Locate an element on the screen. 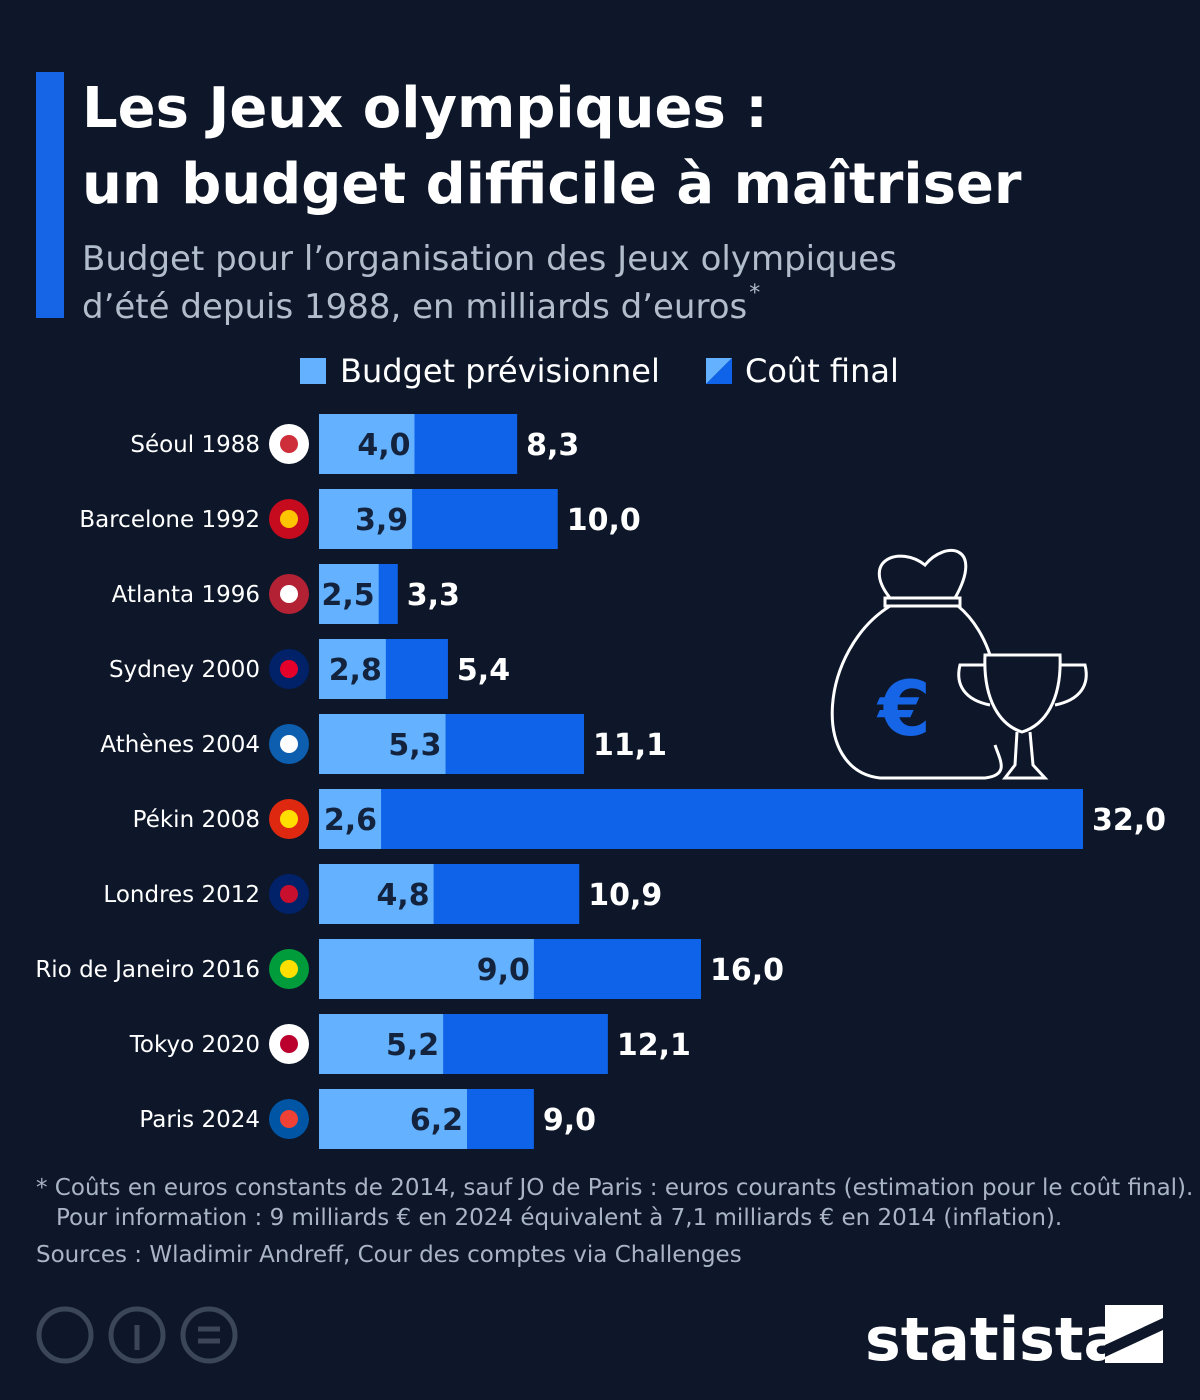  brand-logo is located at coordinates (1134, 1334).